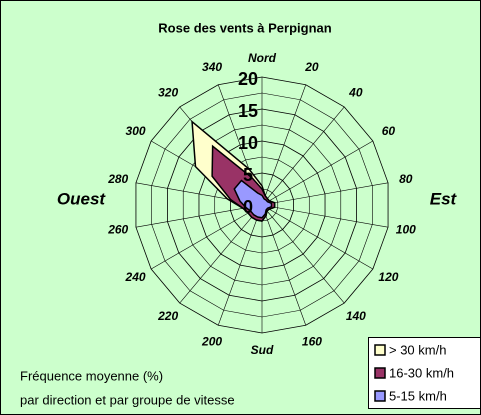 Image resolution: width=481 pixels, height=415 pixels. What do you see at coordinates (91, 375) in the screenshot?
I see `note: Fréquence moyenne (%)` at bounding box center [91, 375].